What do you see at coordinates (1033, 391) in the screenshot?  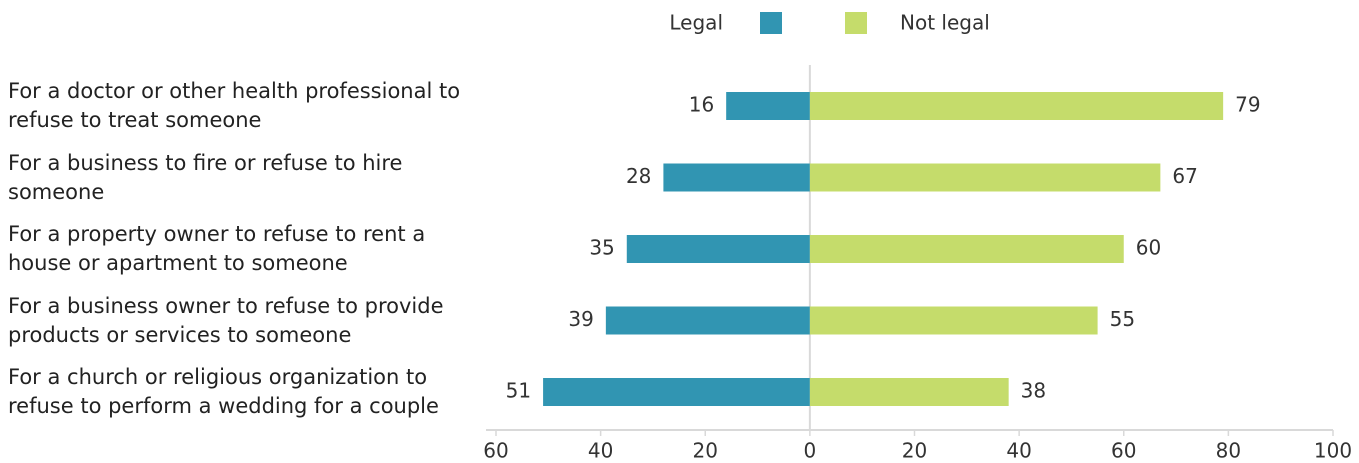 I see `data-label: 38` at bounding box center [1033, 391].